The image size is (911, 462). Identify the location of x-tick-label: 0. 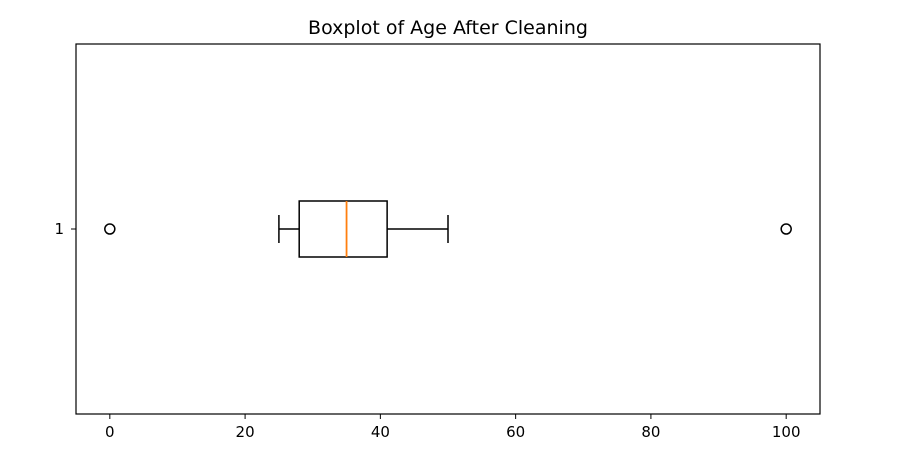
(110, 432).